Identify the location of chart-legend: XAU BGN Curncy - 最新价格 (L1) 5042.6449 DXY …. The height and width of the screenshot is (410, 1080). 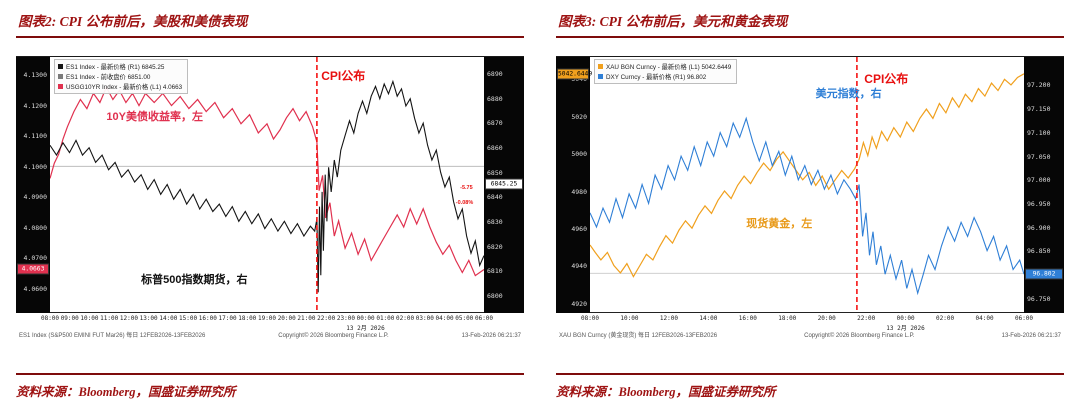
(666, 71).